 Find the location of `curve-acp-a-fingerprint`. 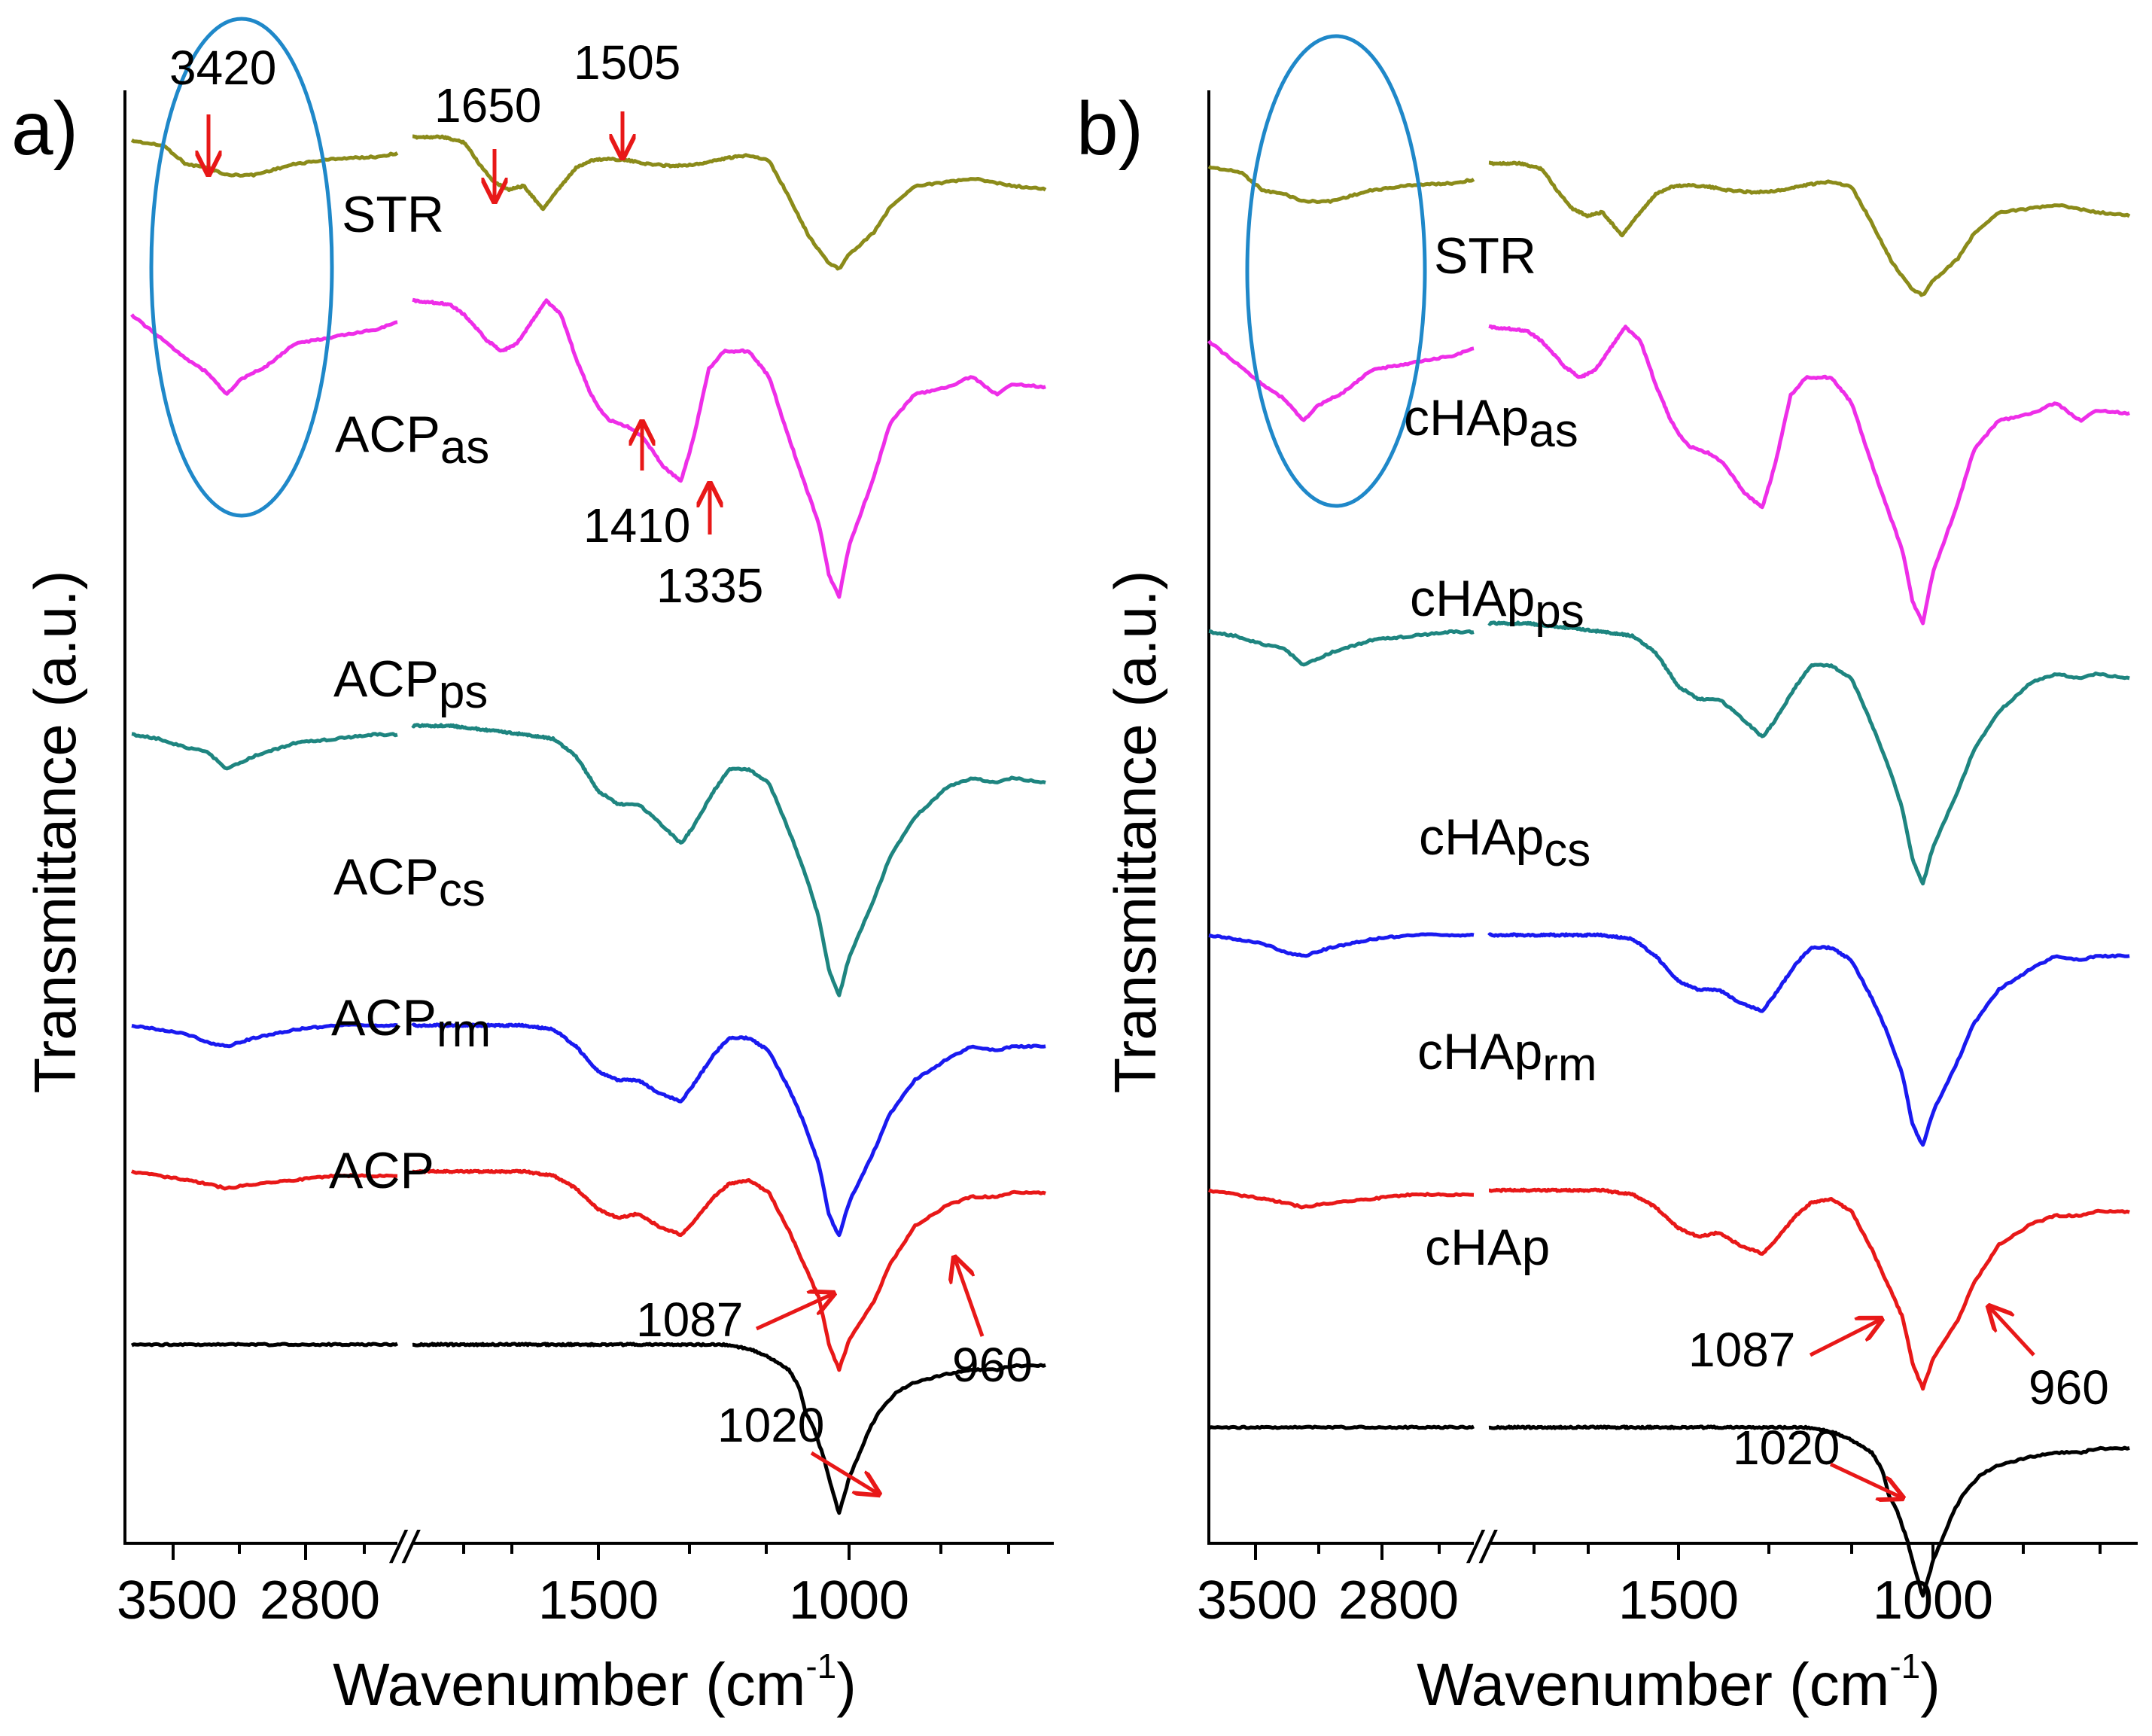

curve-acp-a-fingerprint is located at coordinates (729, 1428).